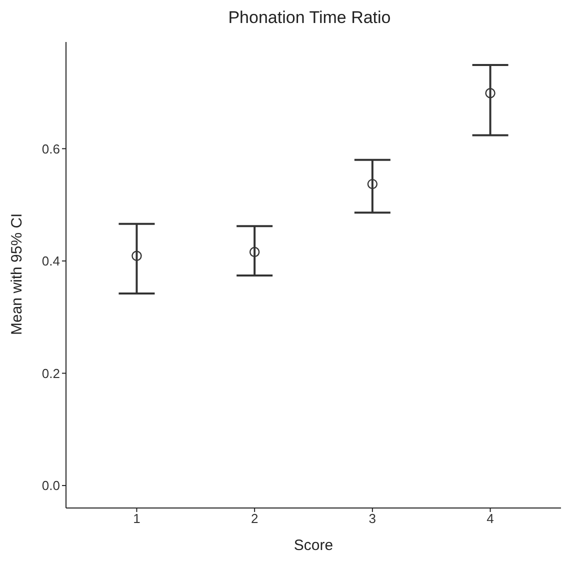 This screenshot has width=569, height=571. What do you see at coordinates (51, 373) in the screenshot?
I see `y-tick-label: 0.2` at bounding box center [51, 373].